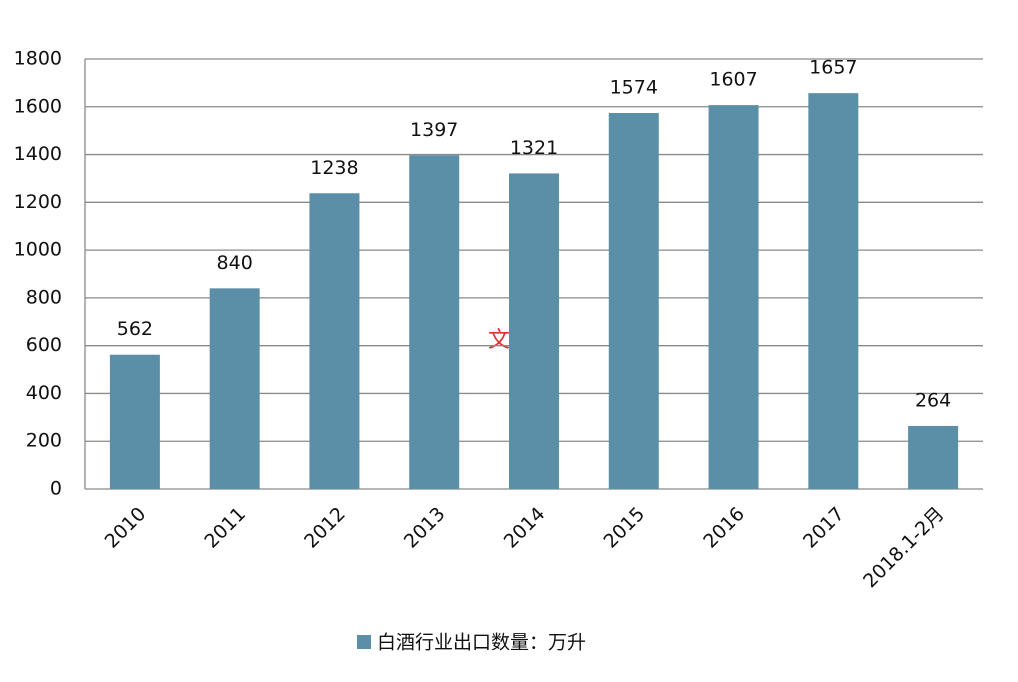 This screenshot has width=1018, height=682. I want to click on y-tick-label: 0, so click(56, 489).